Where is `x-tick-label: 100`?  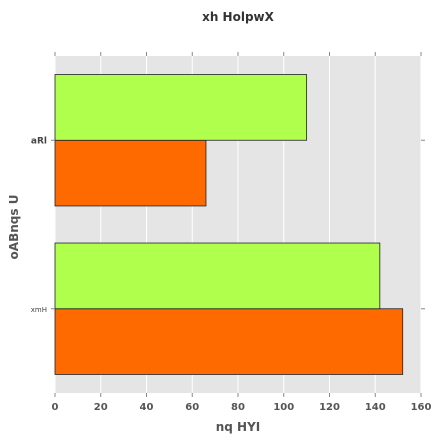
x-tick-label: 100 is located at coordinates (283, 407).